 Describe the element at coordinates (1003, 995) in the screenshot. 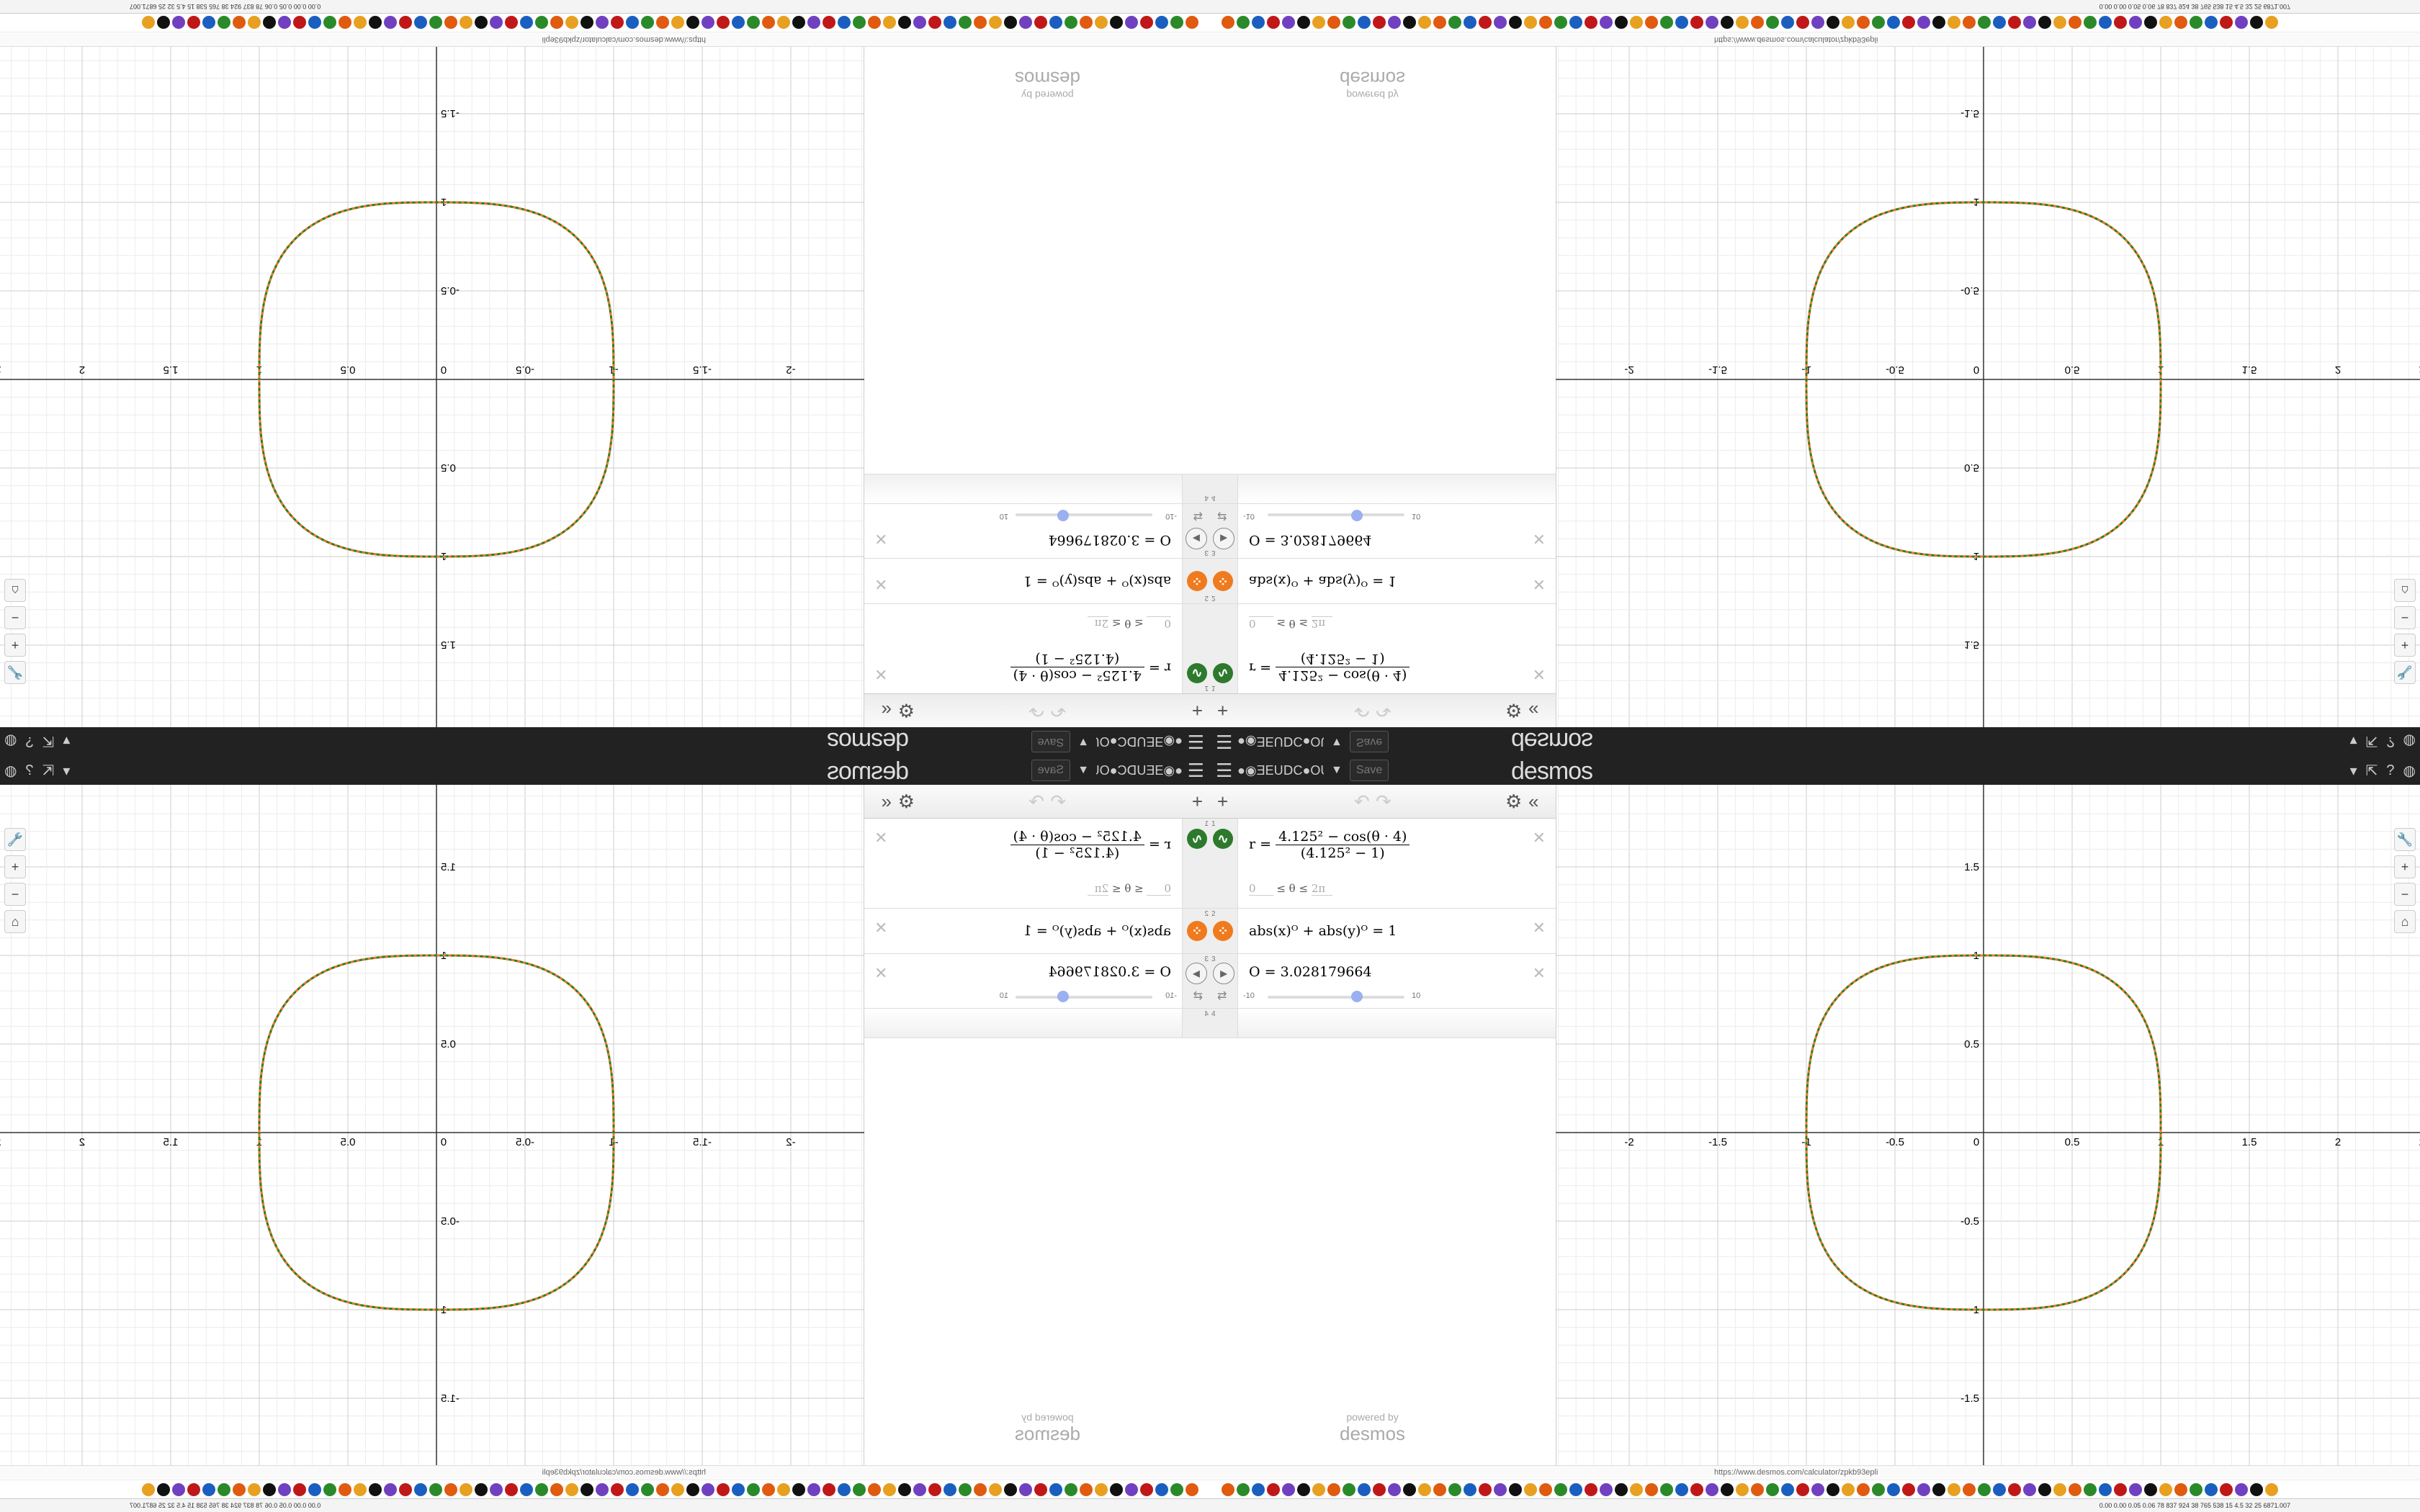

I see `slider-max: 10` at that location.